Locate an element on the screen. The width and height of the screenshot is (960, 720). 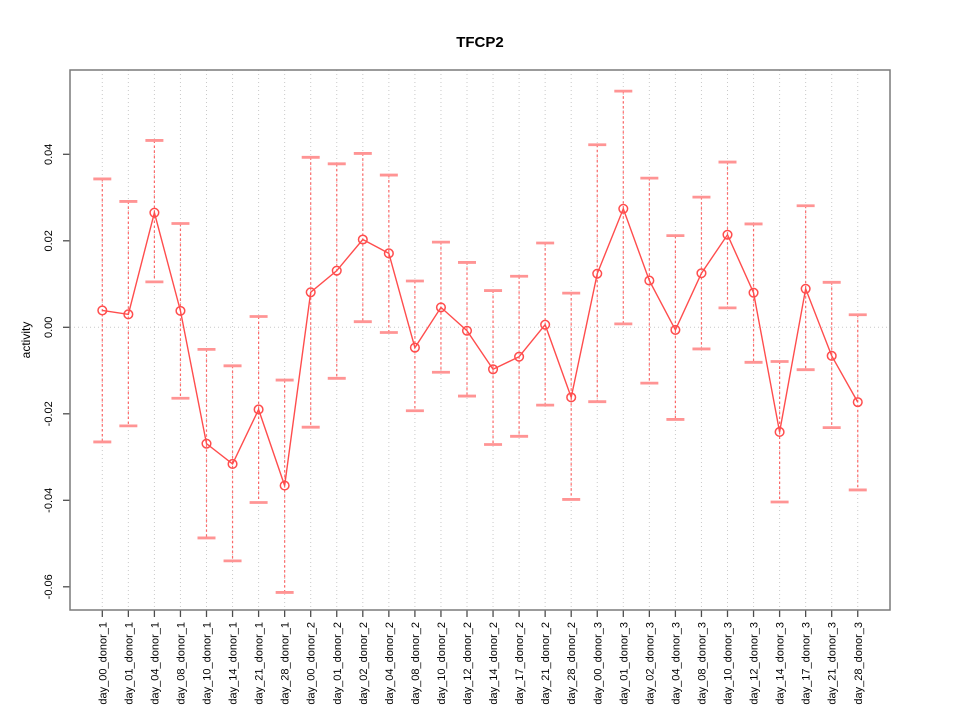
x-tick-label: day_08_donor_2 is located at coordinates (416, 663).